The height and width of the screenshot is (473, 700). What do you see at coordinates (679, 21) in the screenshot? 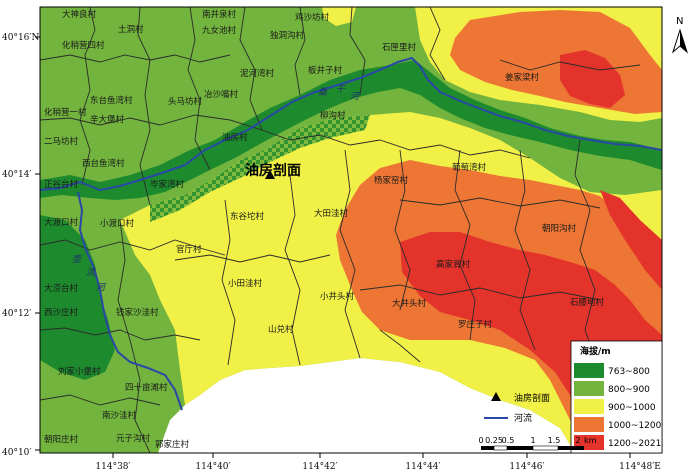
I see `north-label: N` at bounding box center [679, 21].